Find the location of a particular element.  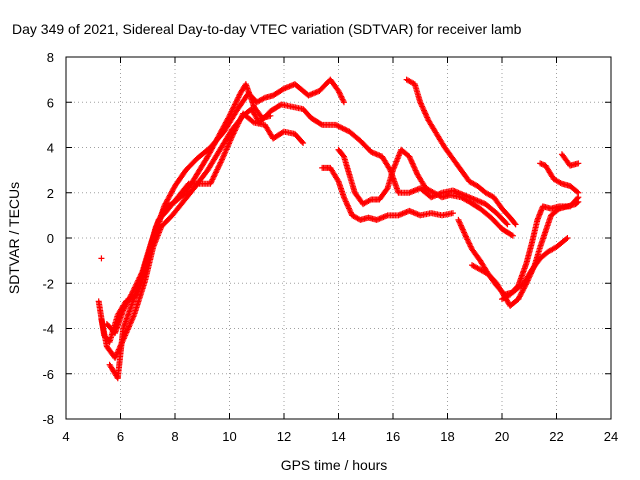

y-tick-label: -4 is located at coordinates (48, 329).